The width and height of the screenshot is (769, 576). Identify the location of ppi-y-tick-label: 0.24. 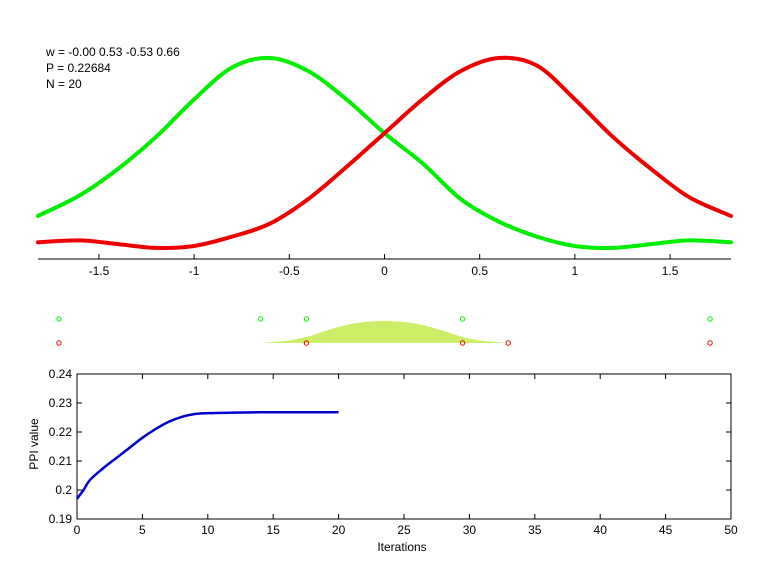
(61, 374).